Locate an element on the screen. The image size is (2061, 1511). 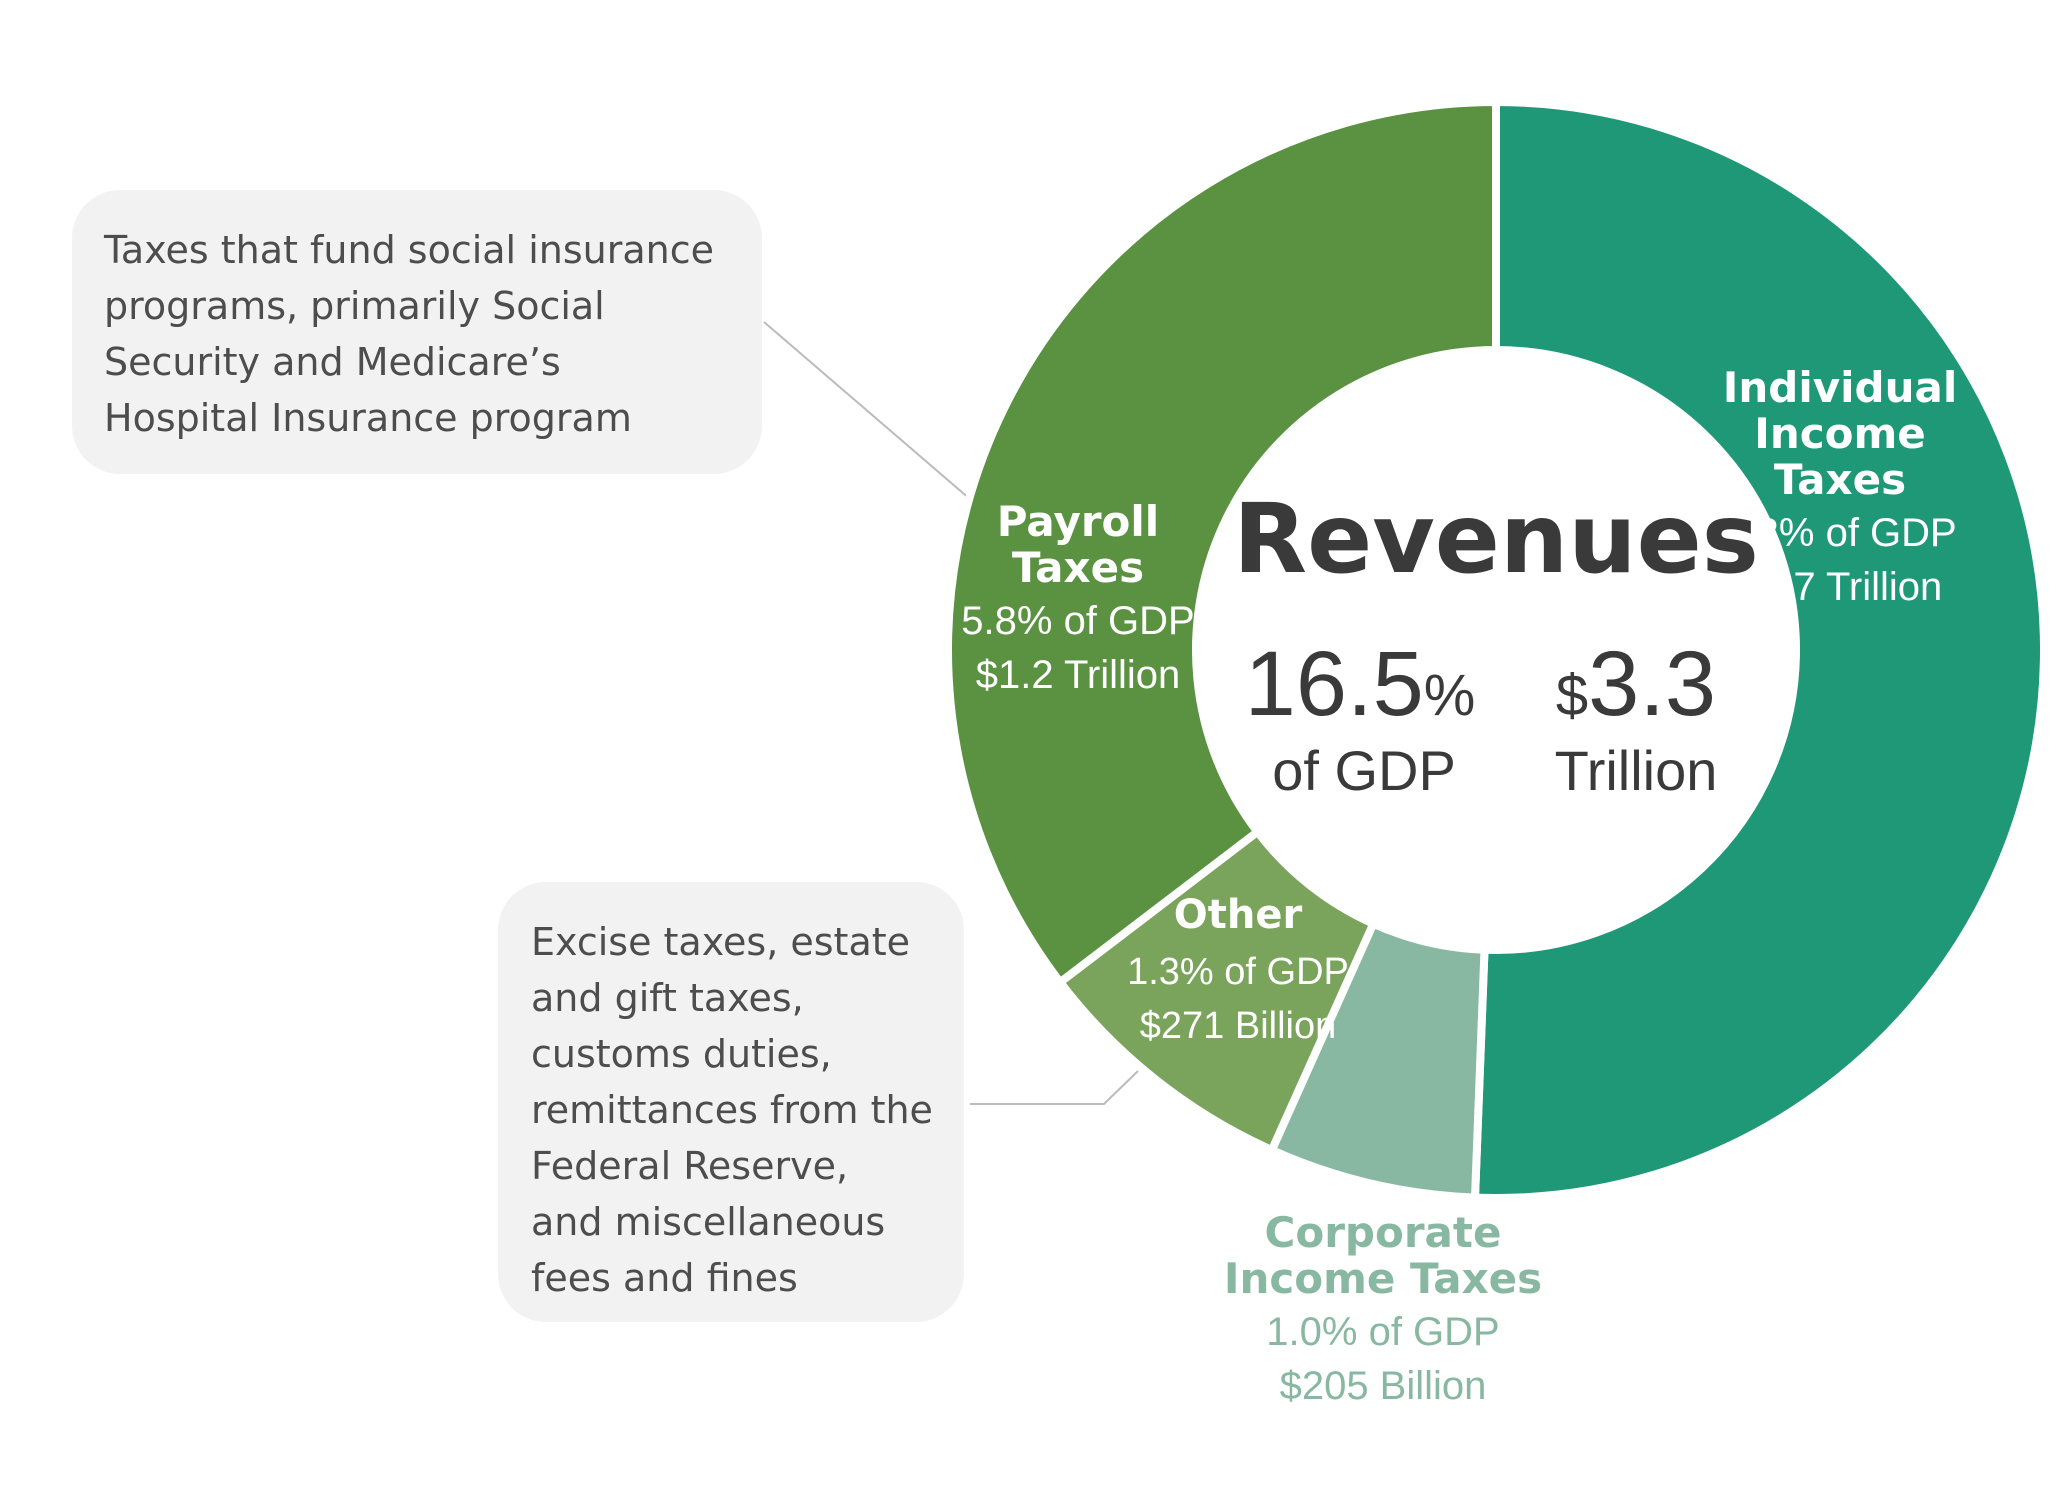
callout-line-other-4: Federal Reserve, is located at coordinates (689, 1166).